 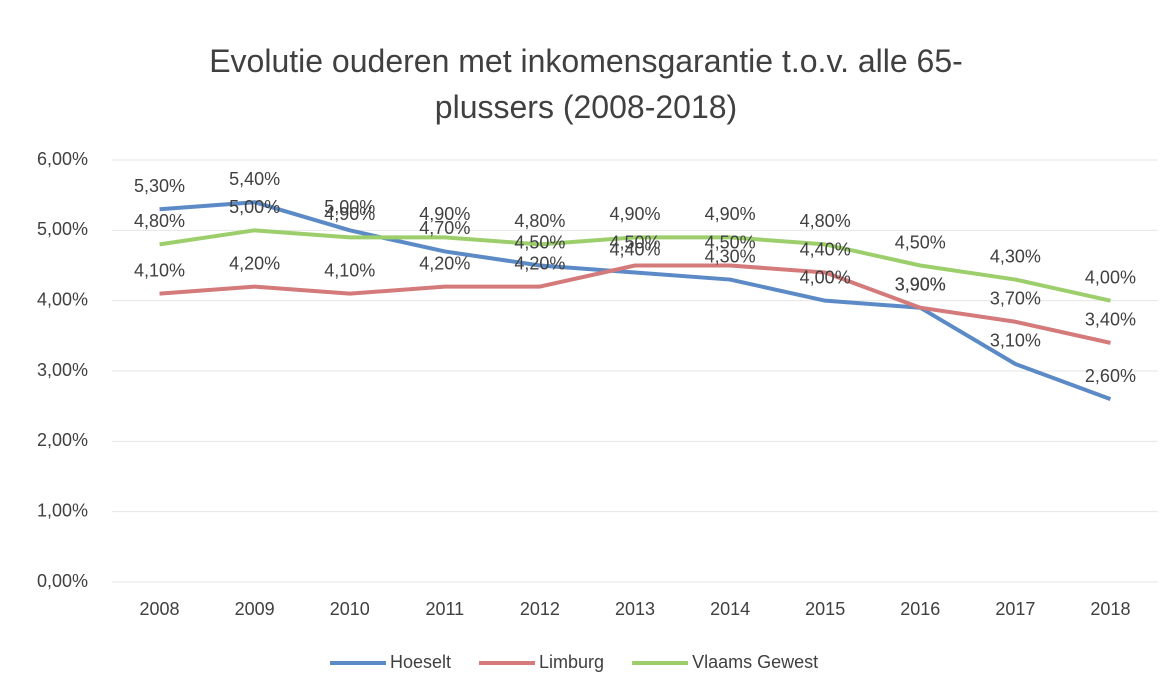 What do you see at coordinates (755, 662) in the screenshot?
I see `legend-label: Vlaams Gewest` at bounding box center [755, 662].